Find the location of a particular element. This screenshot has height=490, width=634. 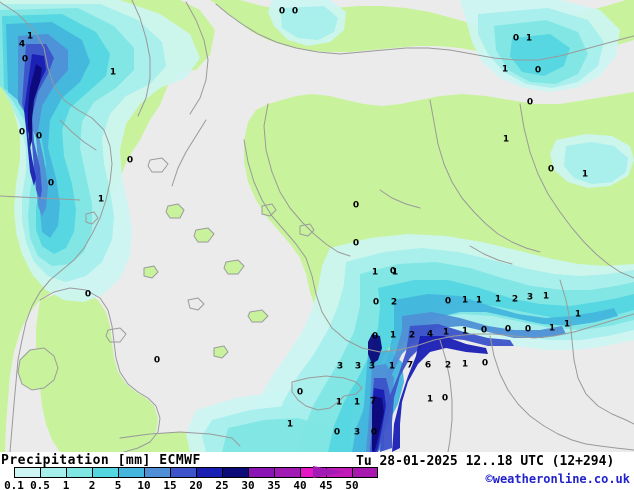

legend-tick-labels: 0.1 0.5 1 2 5 10 15 20 25 30 35 40 45 50 is located at coordinates (180, 484).